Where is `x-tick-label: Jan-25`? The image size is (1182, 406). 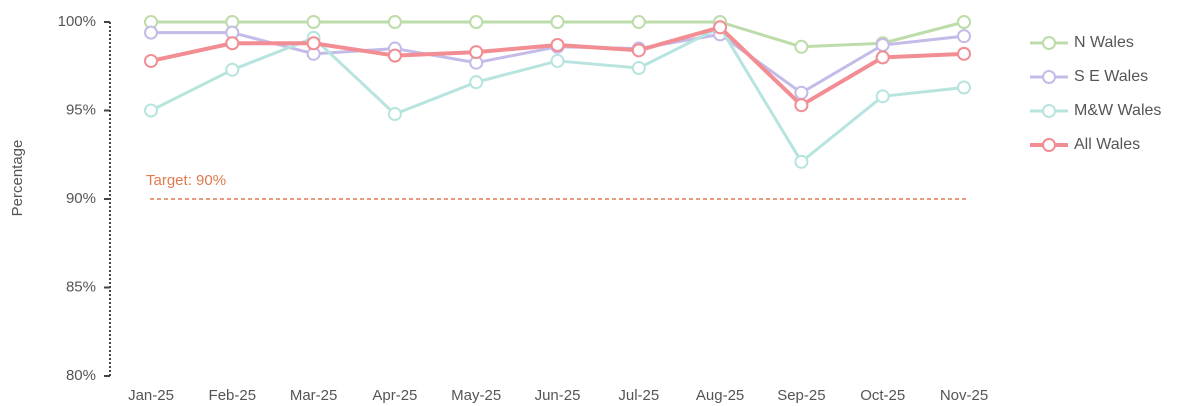
x-tick-label: Jan-25 is located at coordinates (151, 395).